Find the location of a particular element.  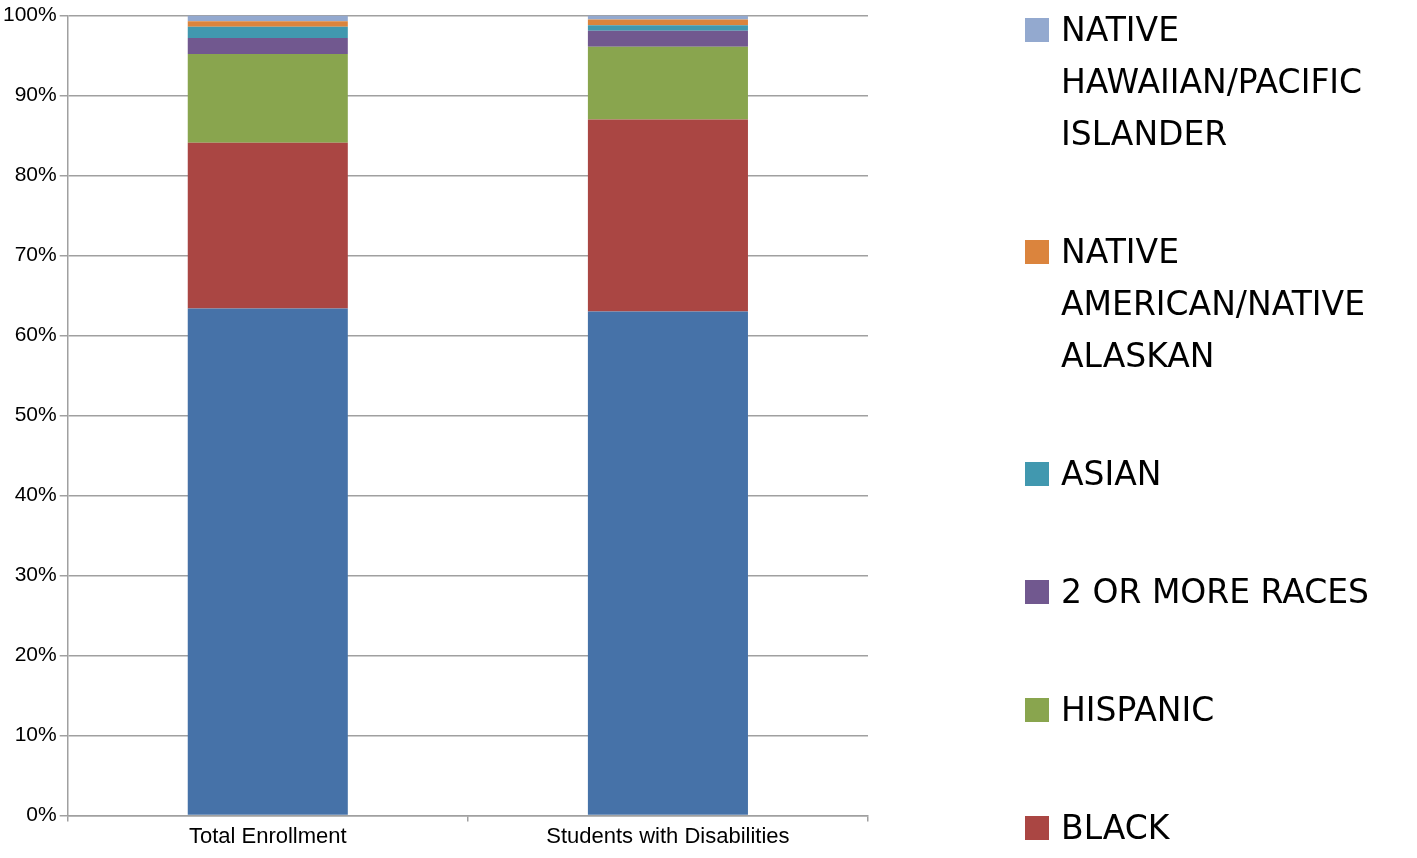

y-tick-label: 80% is located at coordinates (35, 174).